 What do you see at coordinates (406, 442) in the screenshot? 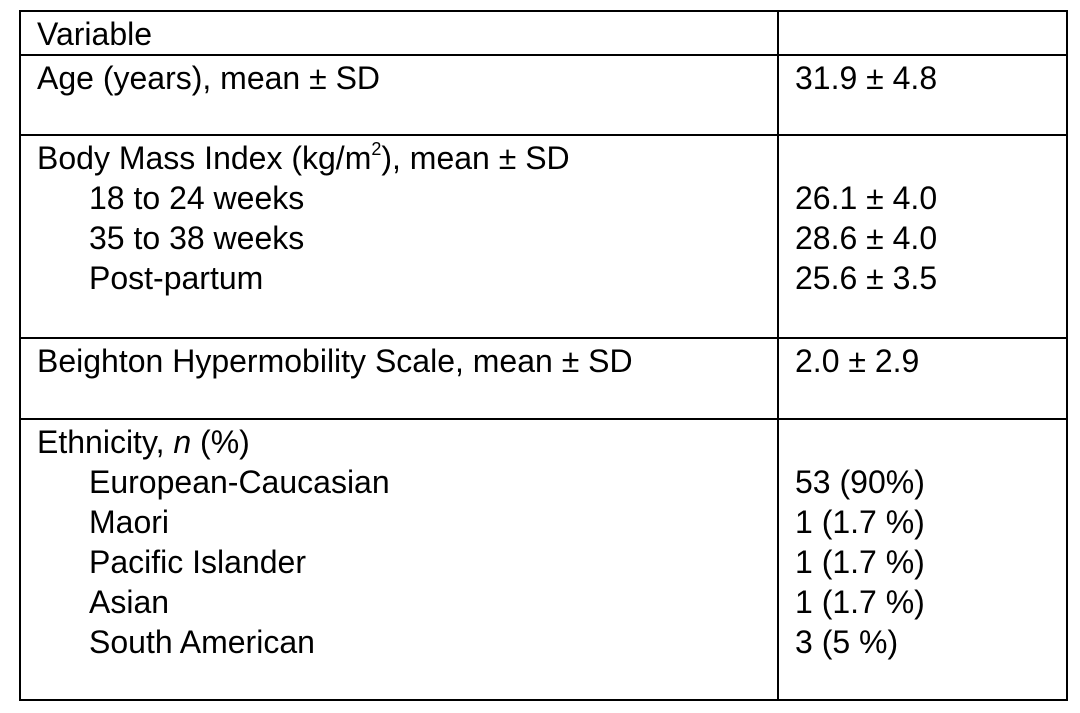
I see `ethnicity-heading: Ethnicity, n (%)` at bounding box center [406, 442].